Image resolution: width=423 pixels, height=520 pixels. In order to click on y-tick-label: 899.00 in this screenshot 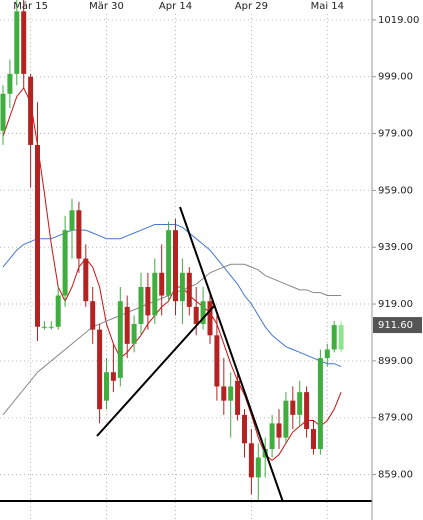, I will do `click(395, 361)`.